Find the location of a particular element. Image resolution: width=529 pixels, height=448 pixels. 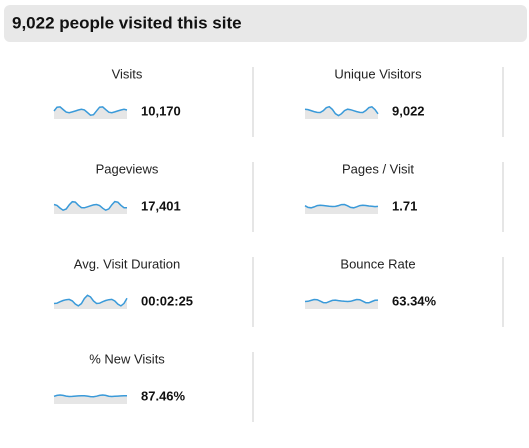

metric-value: 17,401 is located at coordinates (161, 205).